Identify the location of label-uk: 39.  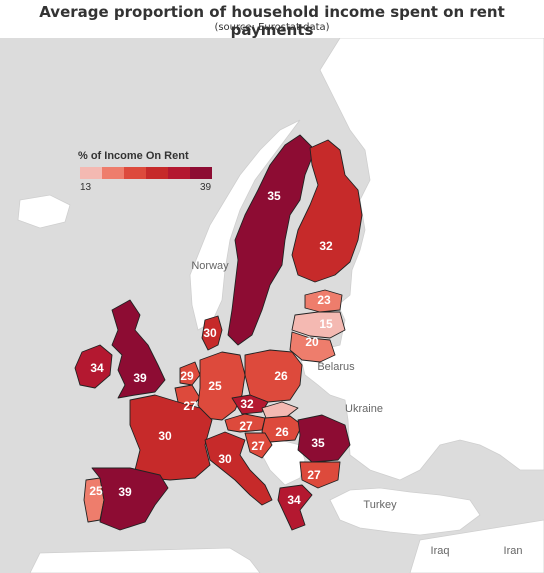
(140, 378).